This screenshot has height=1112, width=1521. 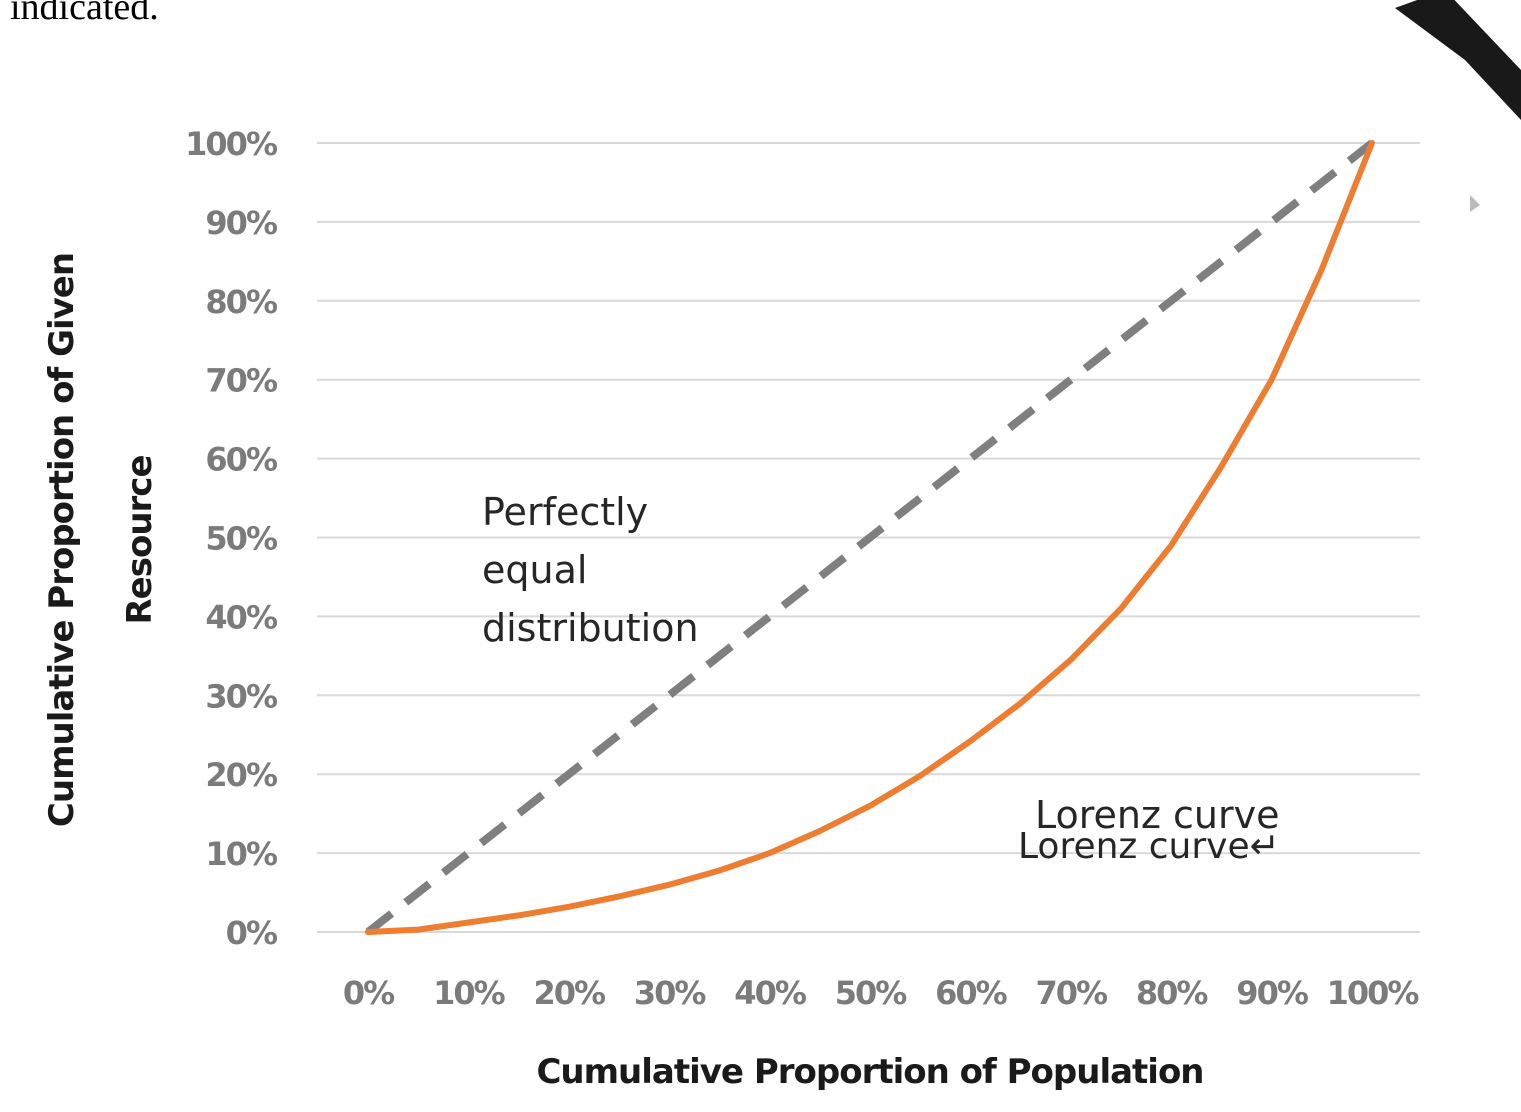 What do you see at coordinates (469, 993) in the screenshot?
I see `x-tick-label: 10%` at bounding box center [469, 993].